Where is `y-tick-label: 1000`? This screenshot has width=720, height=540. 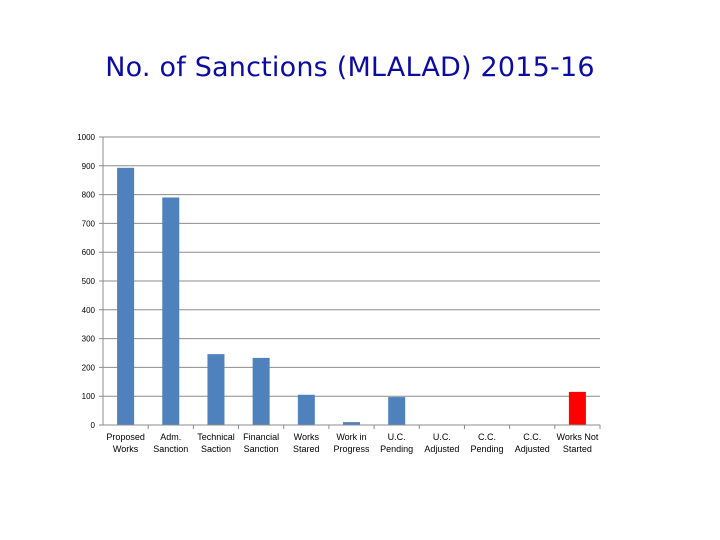 y-tick-label: 1000 is located at coordinates (86, 137).